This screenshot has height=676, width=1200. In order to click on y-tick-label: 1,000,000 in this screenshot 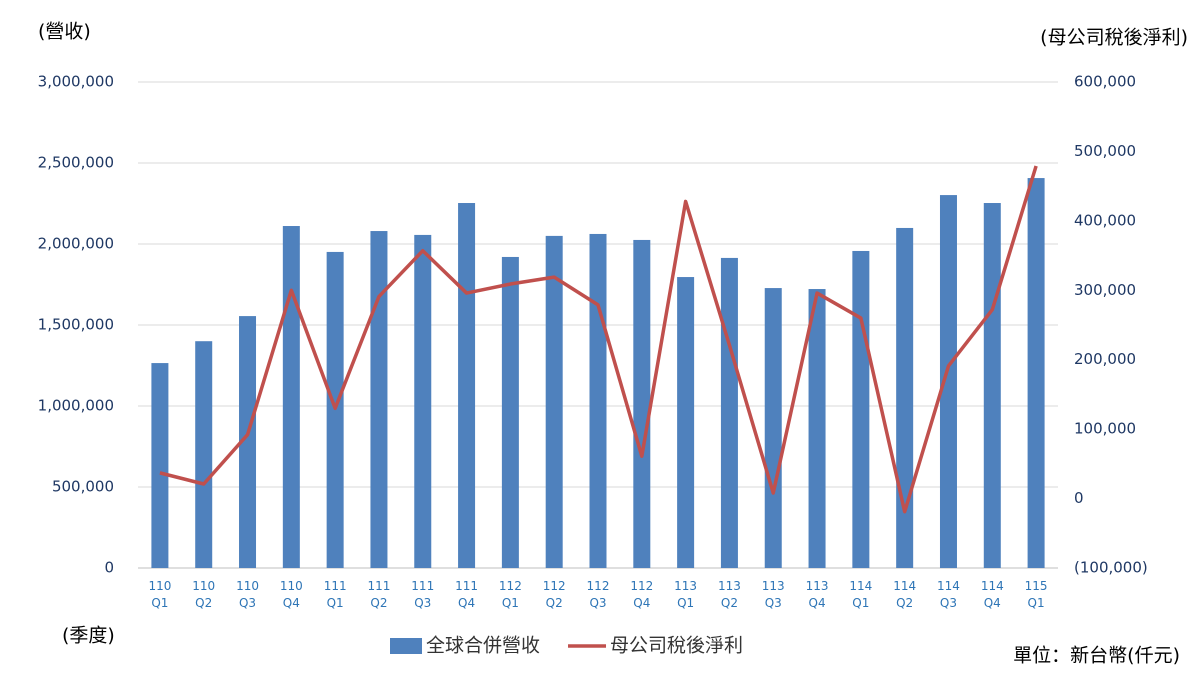, I will do `click(76, 406)`.